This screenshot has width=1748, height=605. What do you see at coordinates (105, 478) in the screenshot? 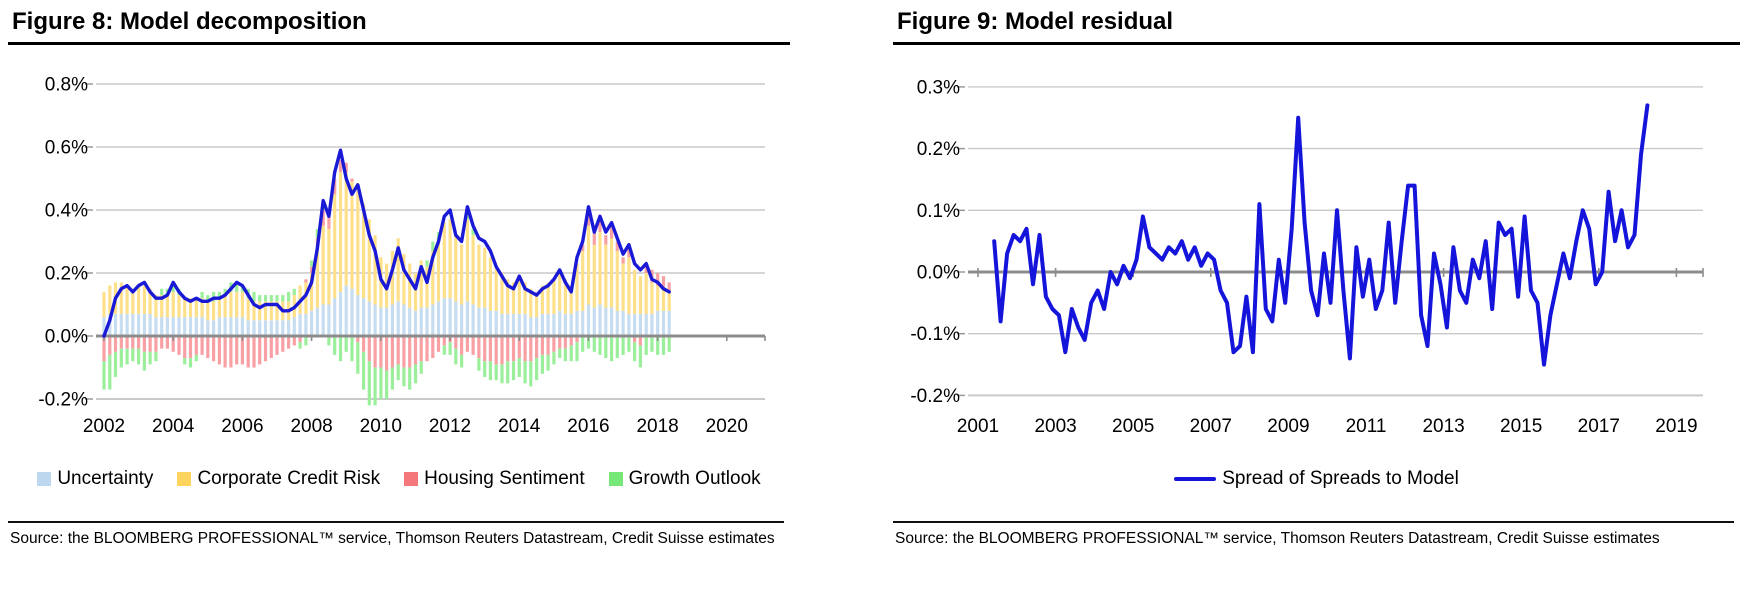
I see `legend-label-uncertainty: Uncertainty` at bounding box center [105, 478].